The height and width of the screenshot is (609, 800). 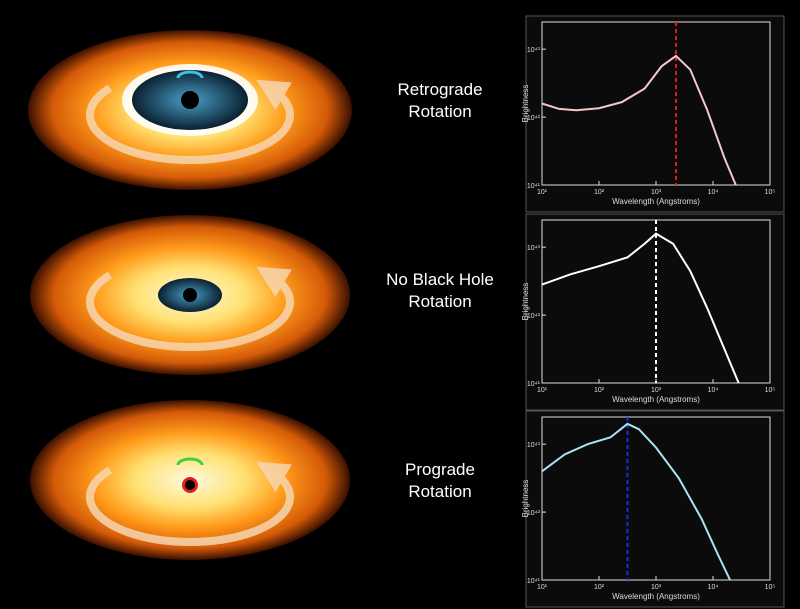 What do you see at coordinates (440, 469) in the screenshot?
I see `panel-label: Prograde` at bounding box center [440, 469].